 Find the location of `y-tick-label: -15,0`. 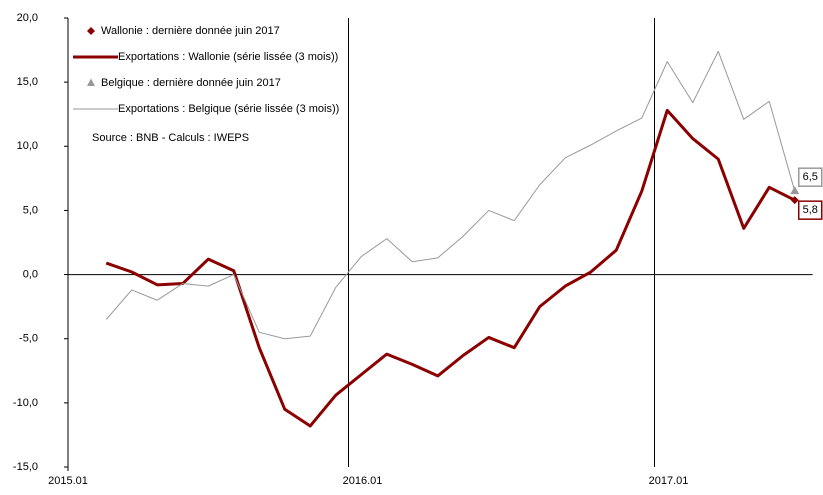

y-tick-label: -15,0 is located at coordinates (25, 467).